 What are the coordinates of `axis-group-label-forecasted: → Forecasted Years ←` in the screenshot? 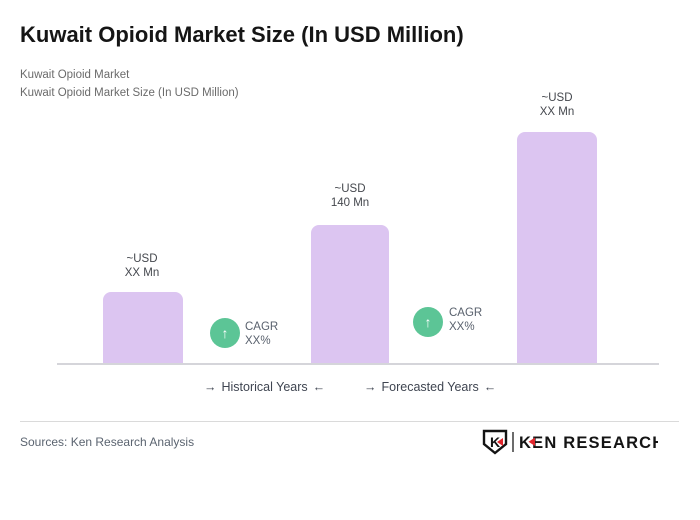 It's located at (430, 387).